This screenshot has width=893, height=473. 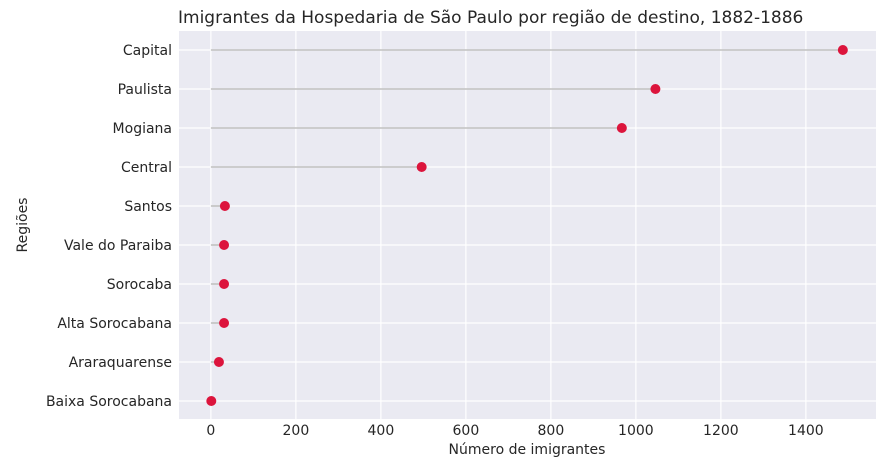 I want to click on y-tick-label: Alta Sorocabana, so click(x=114, y=324).